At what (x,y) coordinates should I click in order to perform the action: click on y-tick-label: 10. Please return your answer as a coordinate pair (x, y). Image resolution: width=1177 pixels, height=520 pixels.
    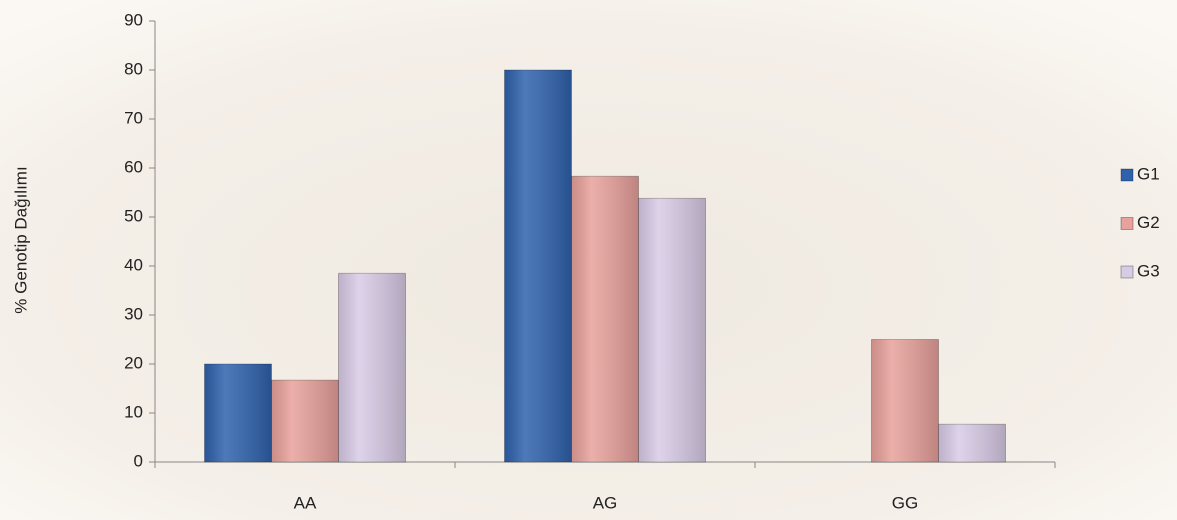
    Looking at the image, I should click on (133, 411).